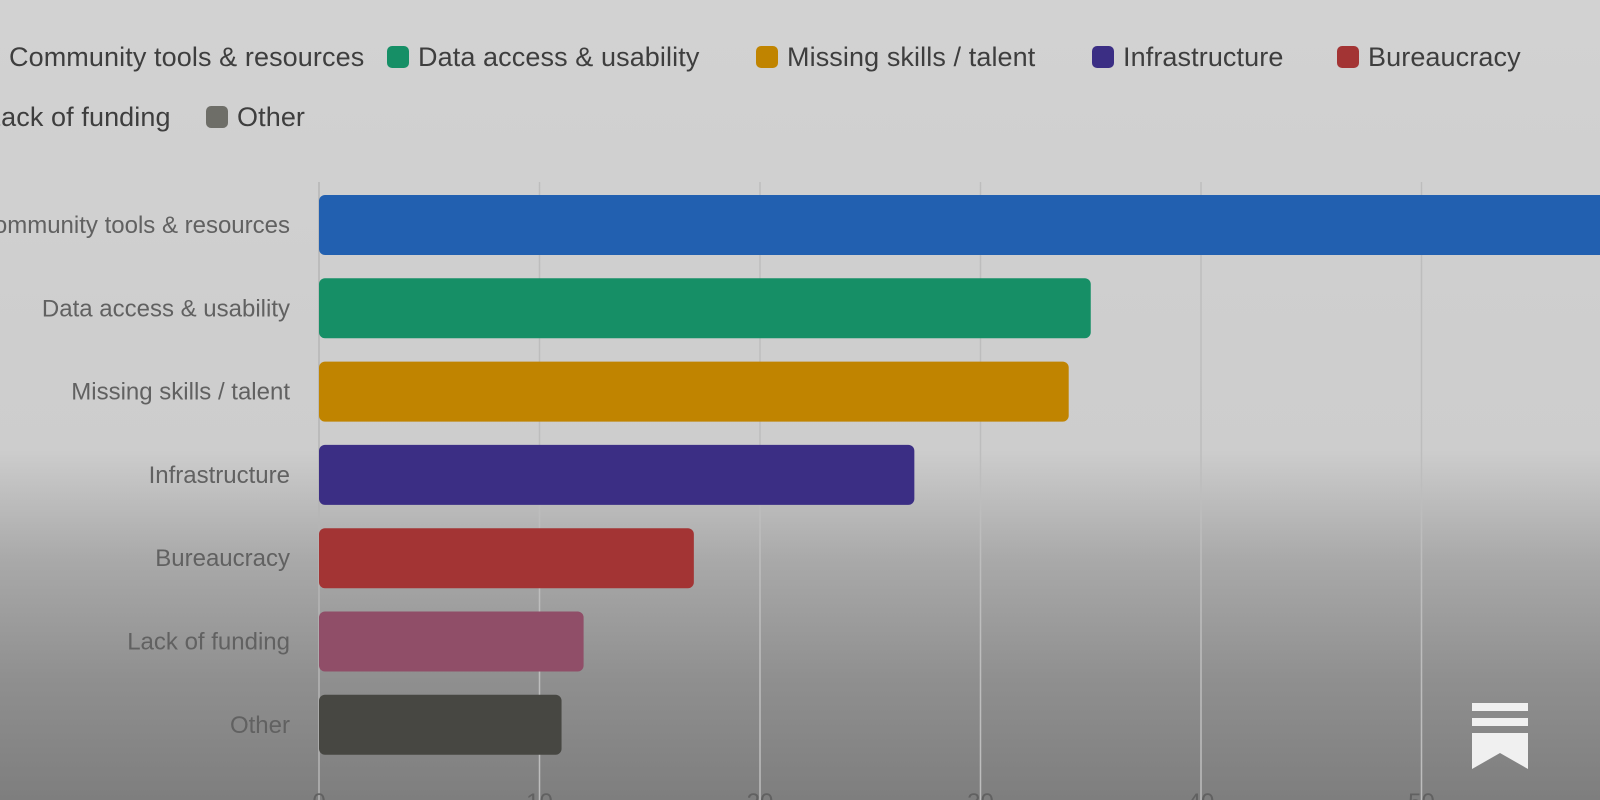 Image resolution: width=1600 pixels, height=800 pixels. I want to click on legend-item-lack-of-funding: Lack of funding, so click(85, 117).